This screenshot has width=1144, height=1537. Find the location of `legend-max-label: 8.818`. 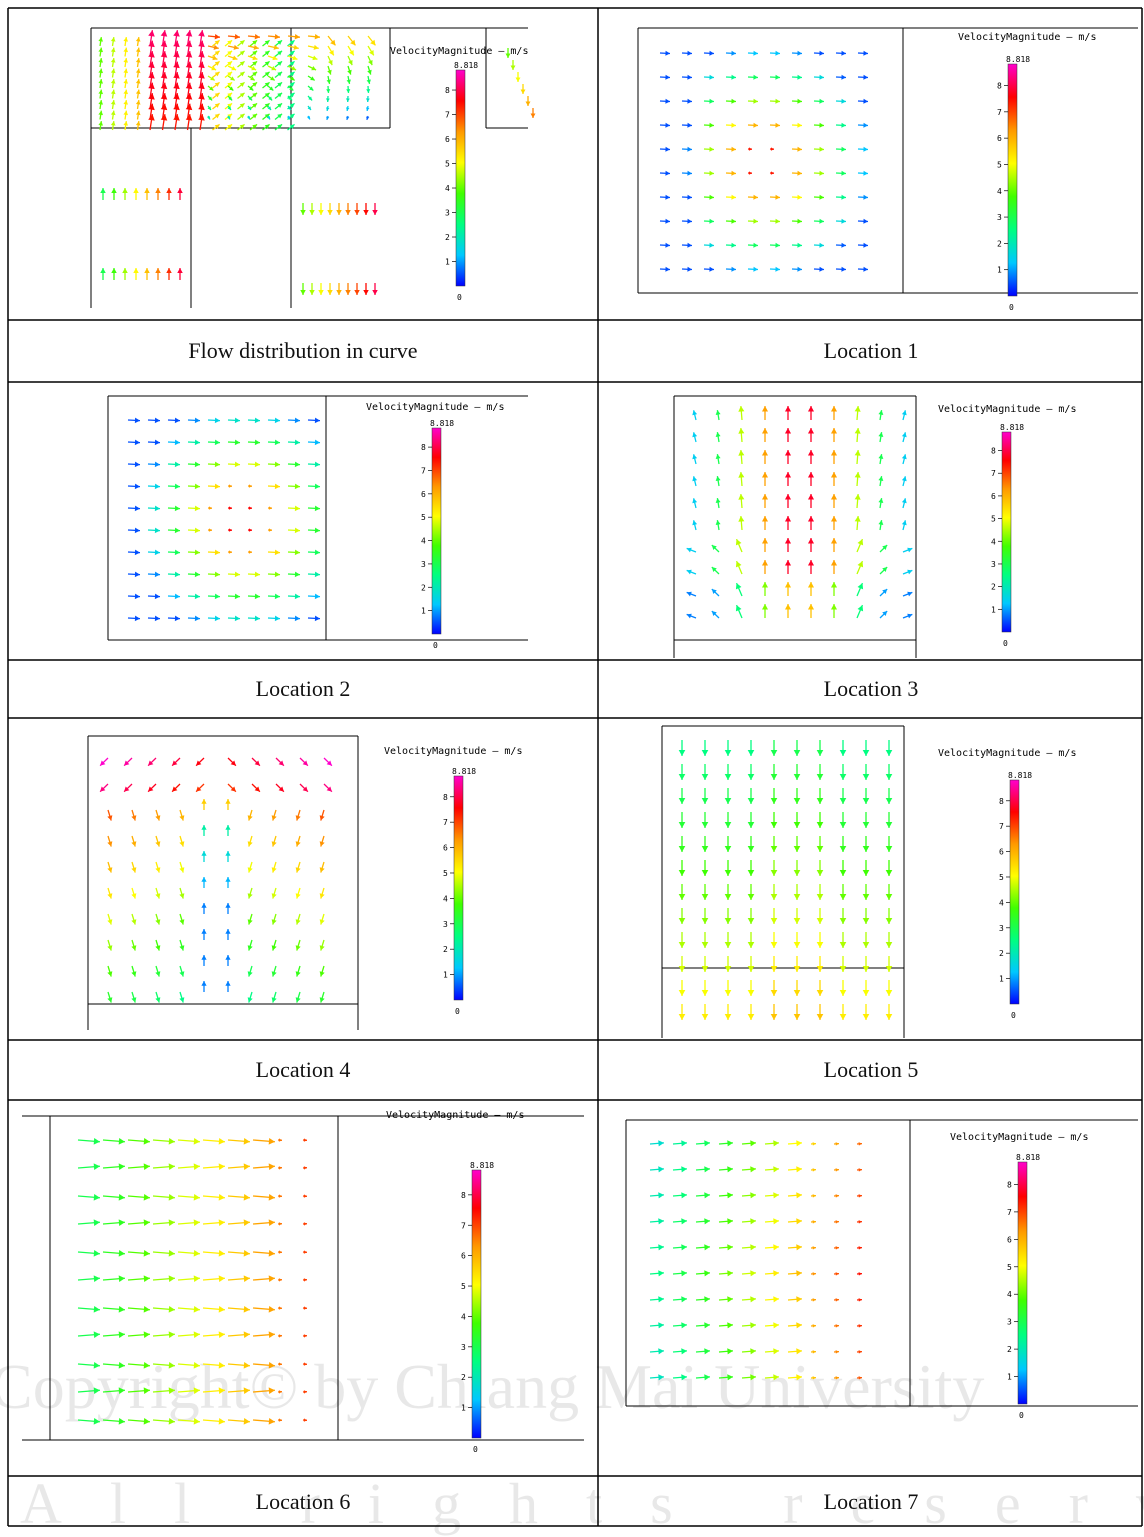

legend-max-label: 8.818 is located at coordinates (466, 65).